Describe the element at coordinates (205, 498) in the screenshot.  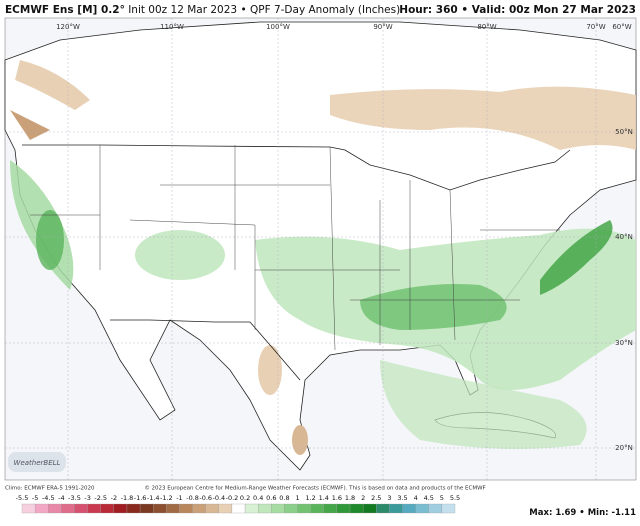
I see `colorbar-label: -0.6` at that location.